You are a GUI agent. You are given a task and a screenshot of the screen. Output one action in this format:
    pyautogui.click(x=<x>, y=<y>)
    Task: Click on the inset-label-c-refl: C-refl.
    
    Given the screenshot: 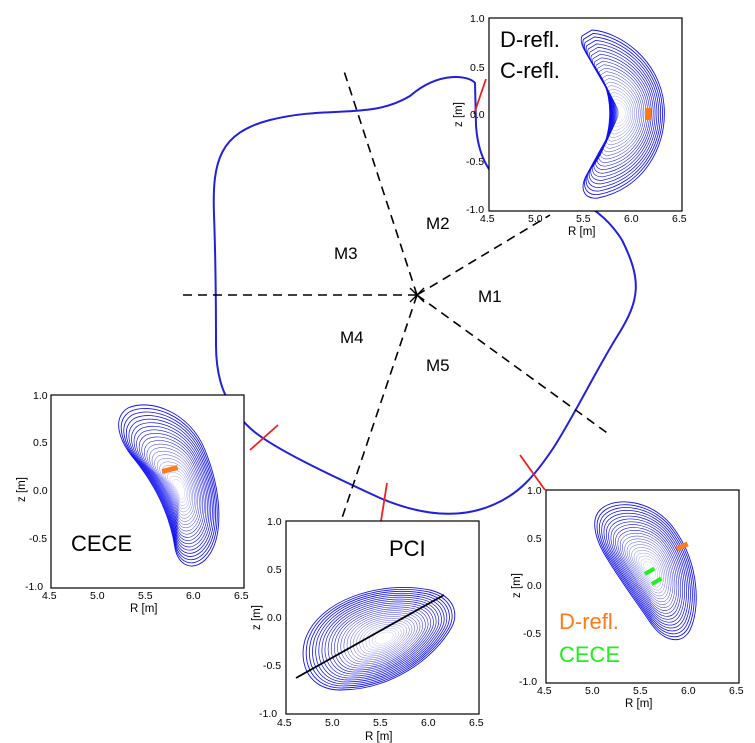 What is the action you would take?
    pyautogui.click(x=530, y=70)
    